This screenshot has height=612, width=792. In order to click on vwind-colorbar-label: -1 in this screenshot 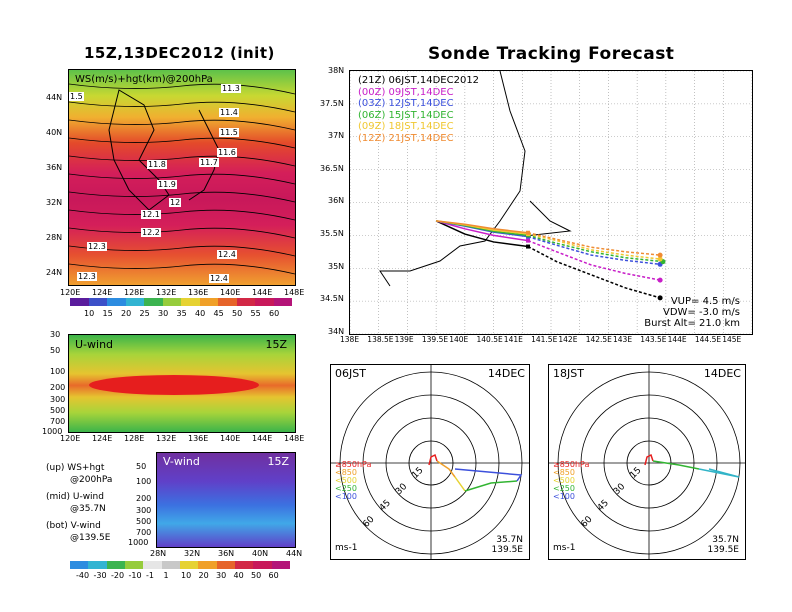, I will do `click(150, 575)`.